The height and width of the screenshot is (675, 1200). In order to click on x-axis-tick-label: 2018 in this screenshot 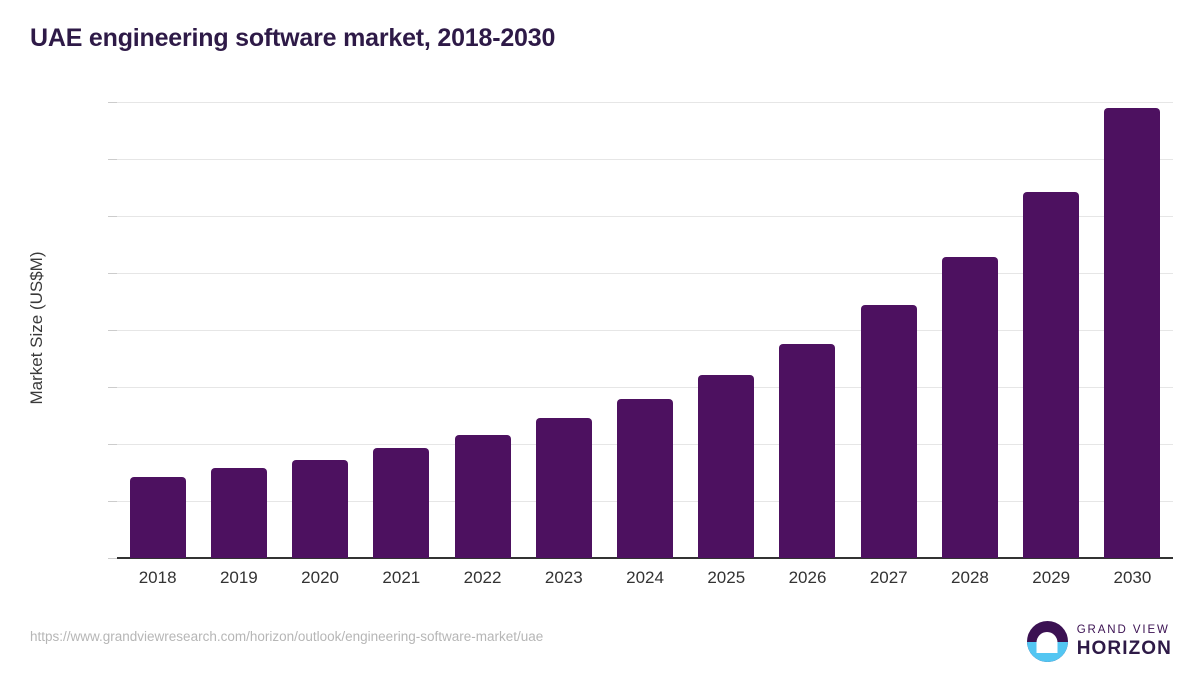, I will do `click(157, 577)`.